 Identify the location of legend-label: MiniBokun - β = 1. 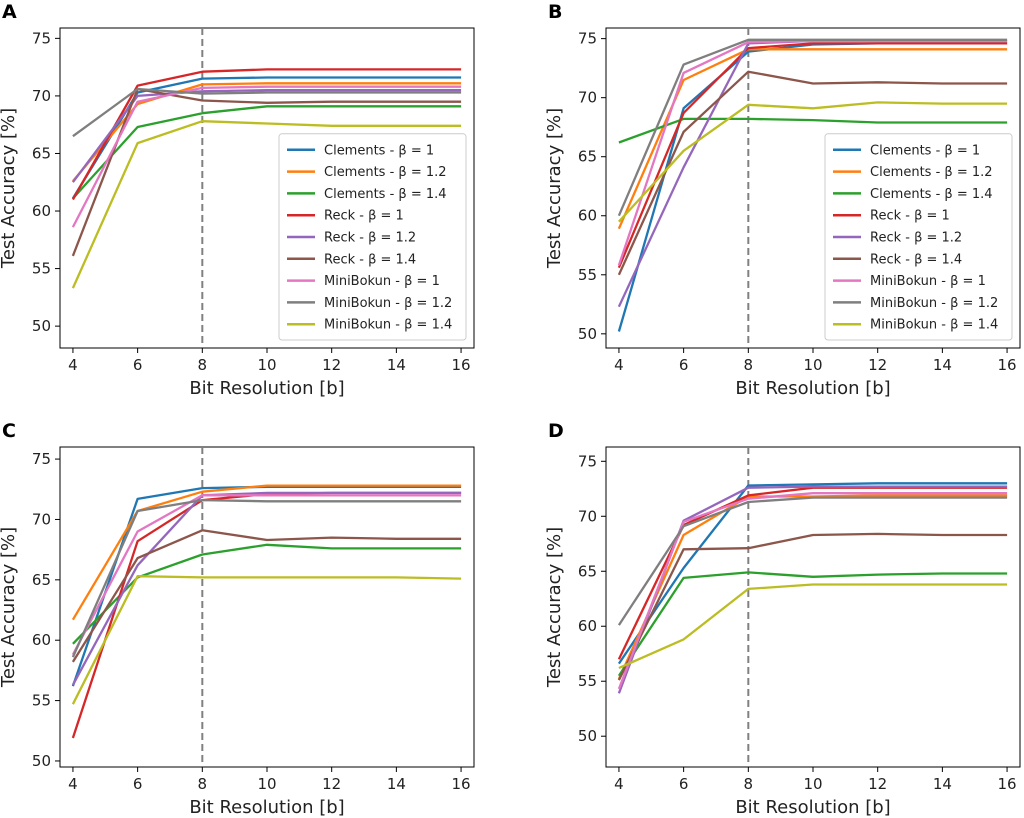
(928, 281).